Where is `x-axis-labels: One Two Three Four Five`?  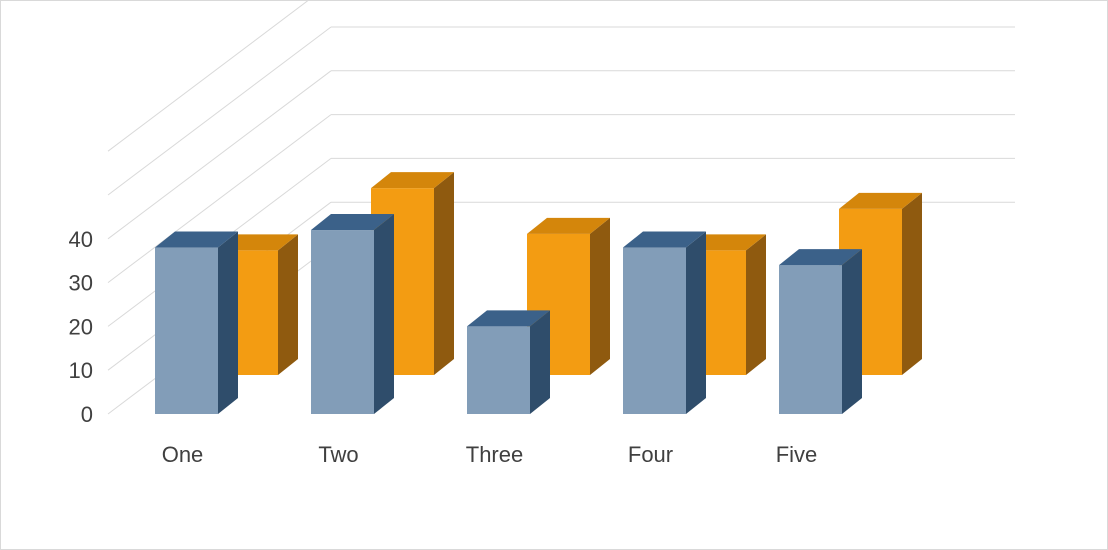 x-axis-labels: One Two Three Four Five is located at coordinates (490, 454).